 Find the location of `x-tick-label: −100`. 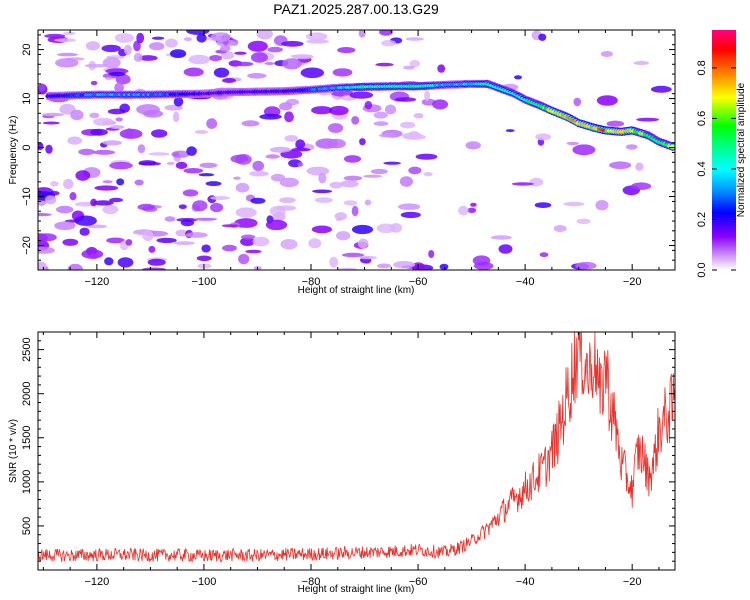

x-tick-label: −100 is located at coordinates (204, 282).